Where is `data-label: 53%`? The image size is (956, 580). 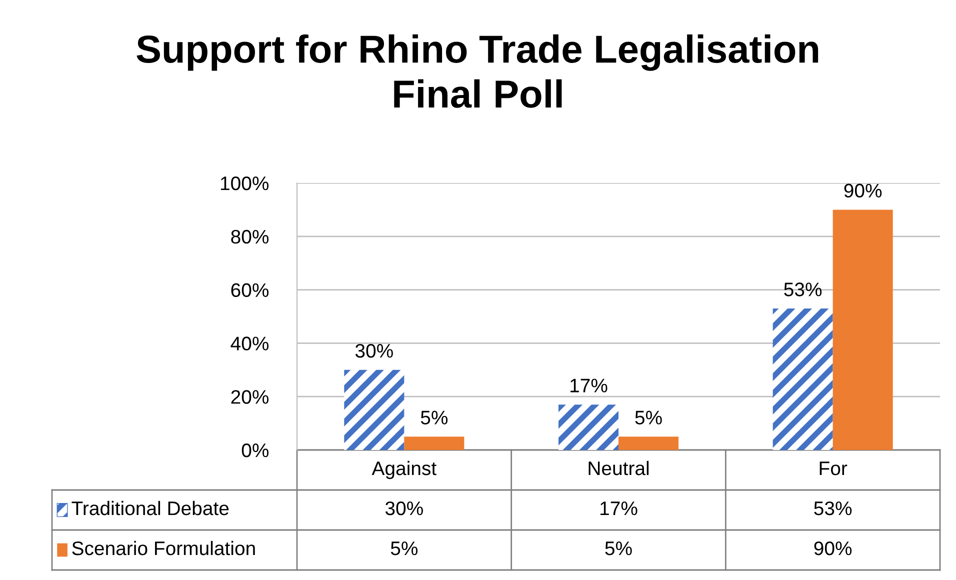 data-label: 53% is located at coordinates (833, 508).